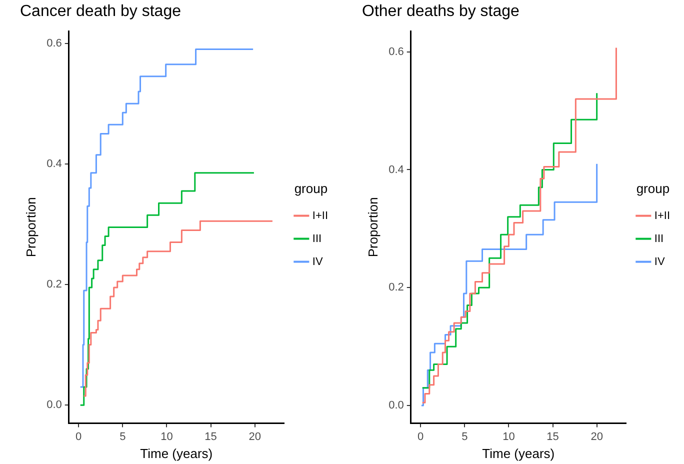  Describe the element at coordinates (101, 11) in the screenshot. I see `chart-title: Cancer death by stage` at that location.